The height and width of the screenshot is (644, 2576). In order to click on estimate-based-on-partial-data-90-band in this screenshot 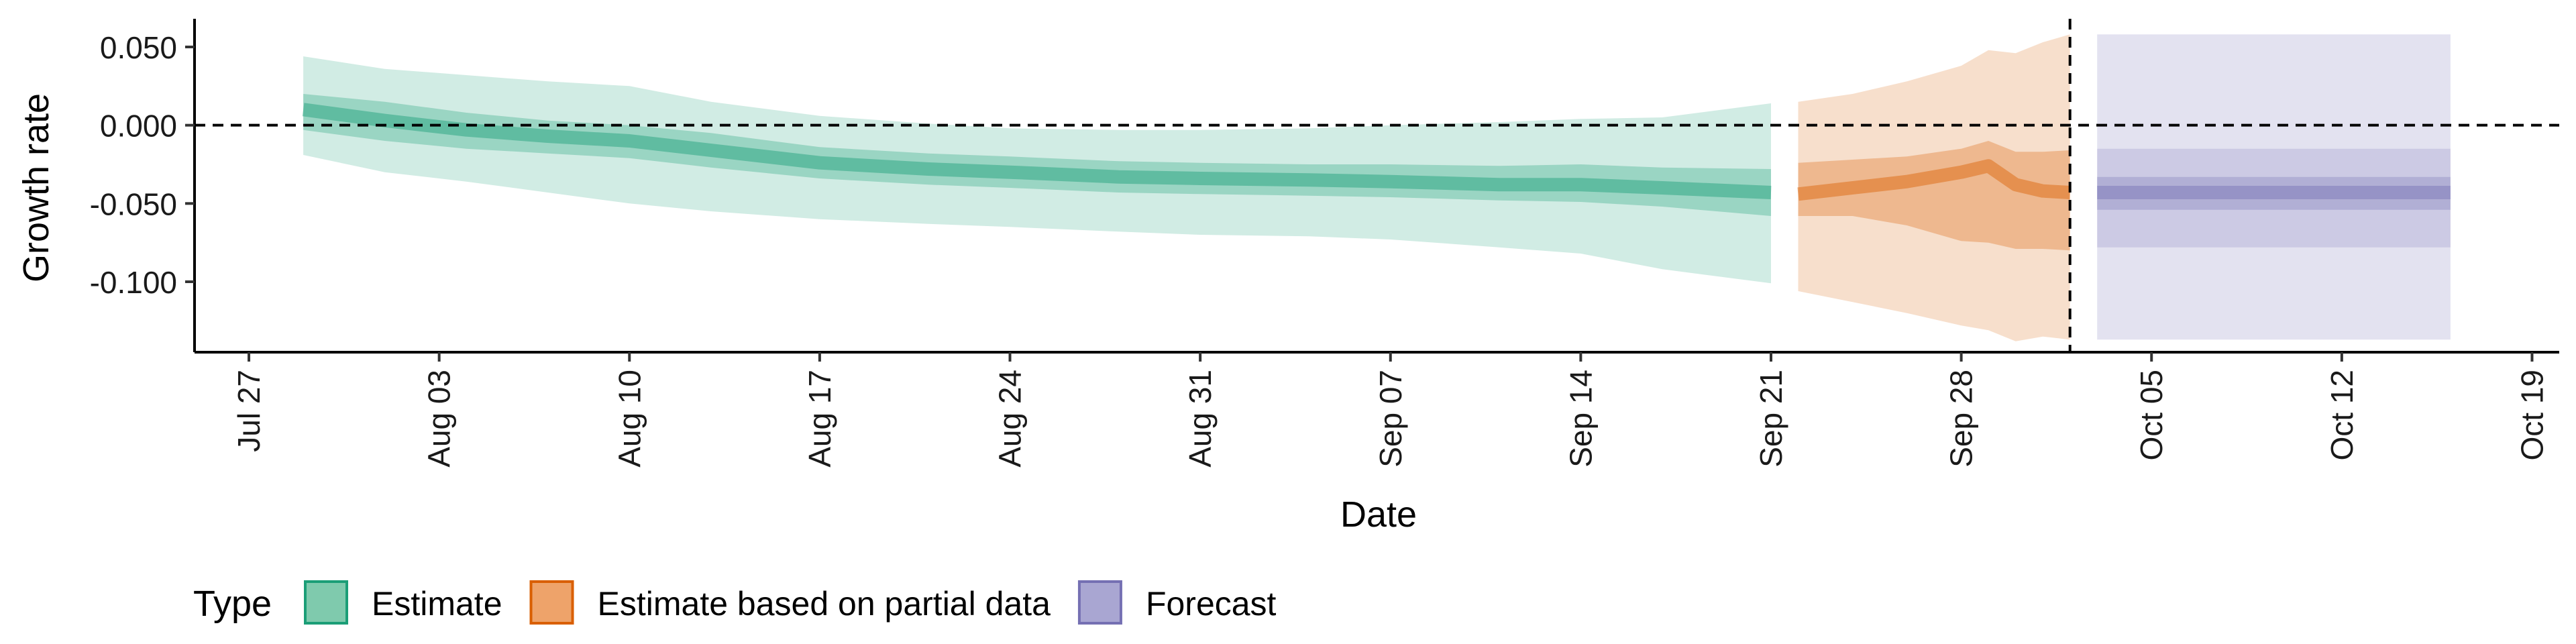, I will do `click(1934, 187)`.